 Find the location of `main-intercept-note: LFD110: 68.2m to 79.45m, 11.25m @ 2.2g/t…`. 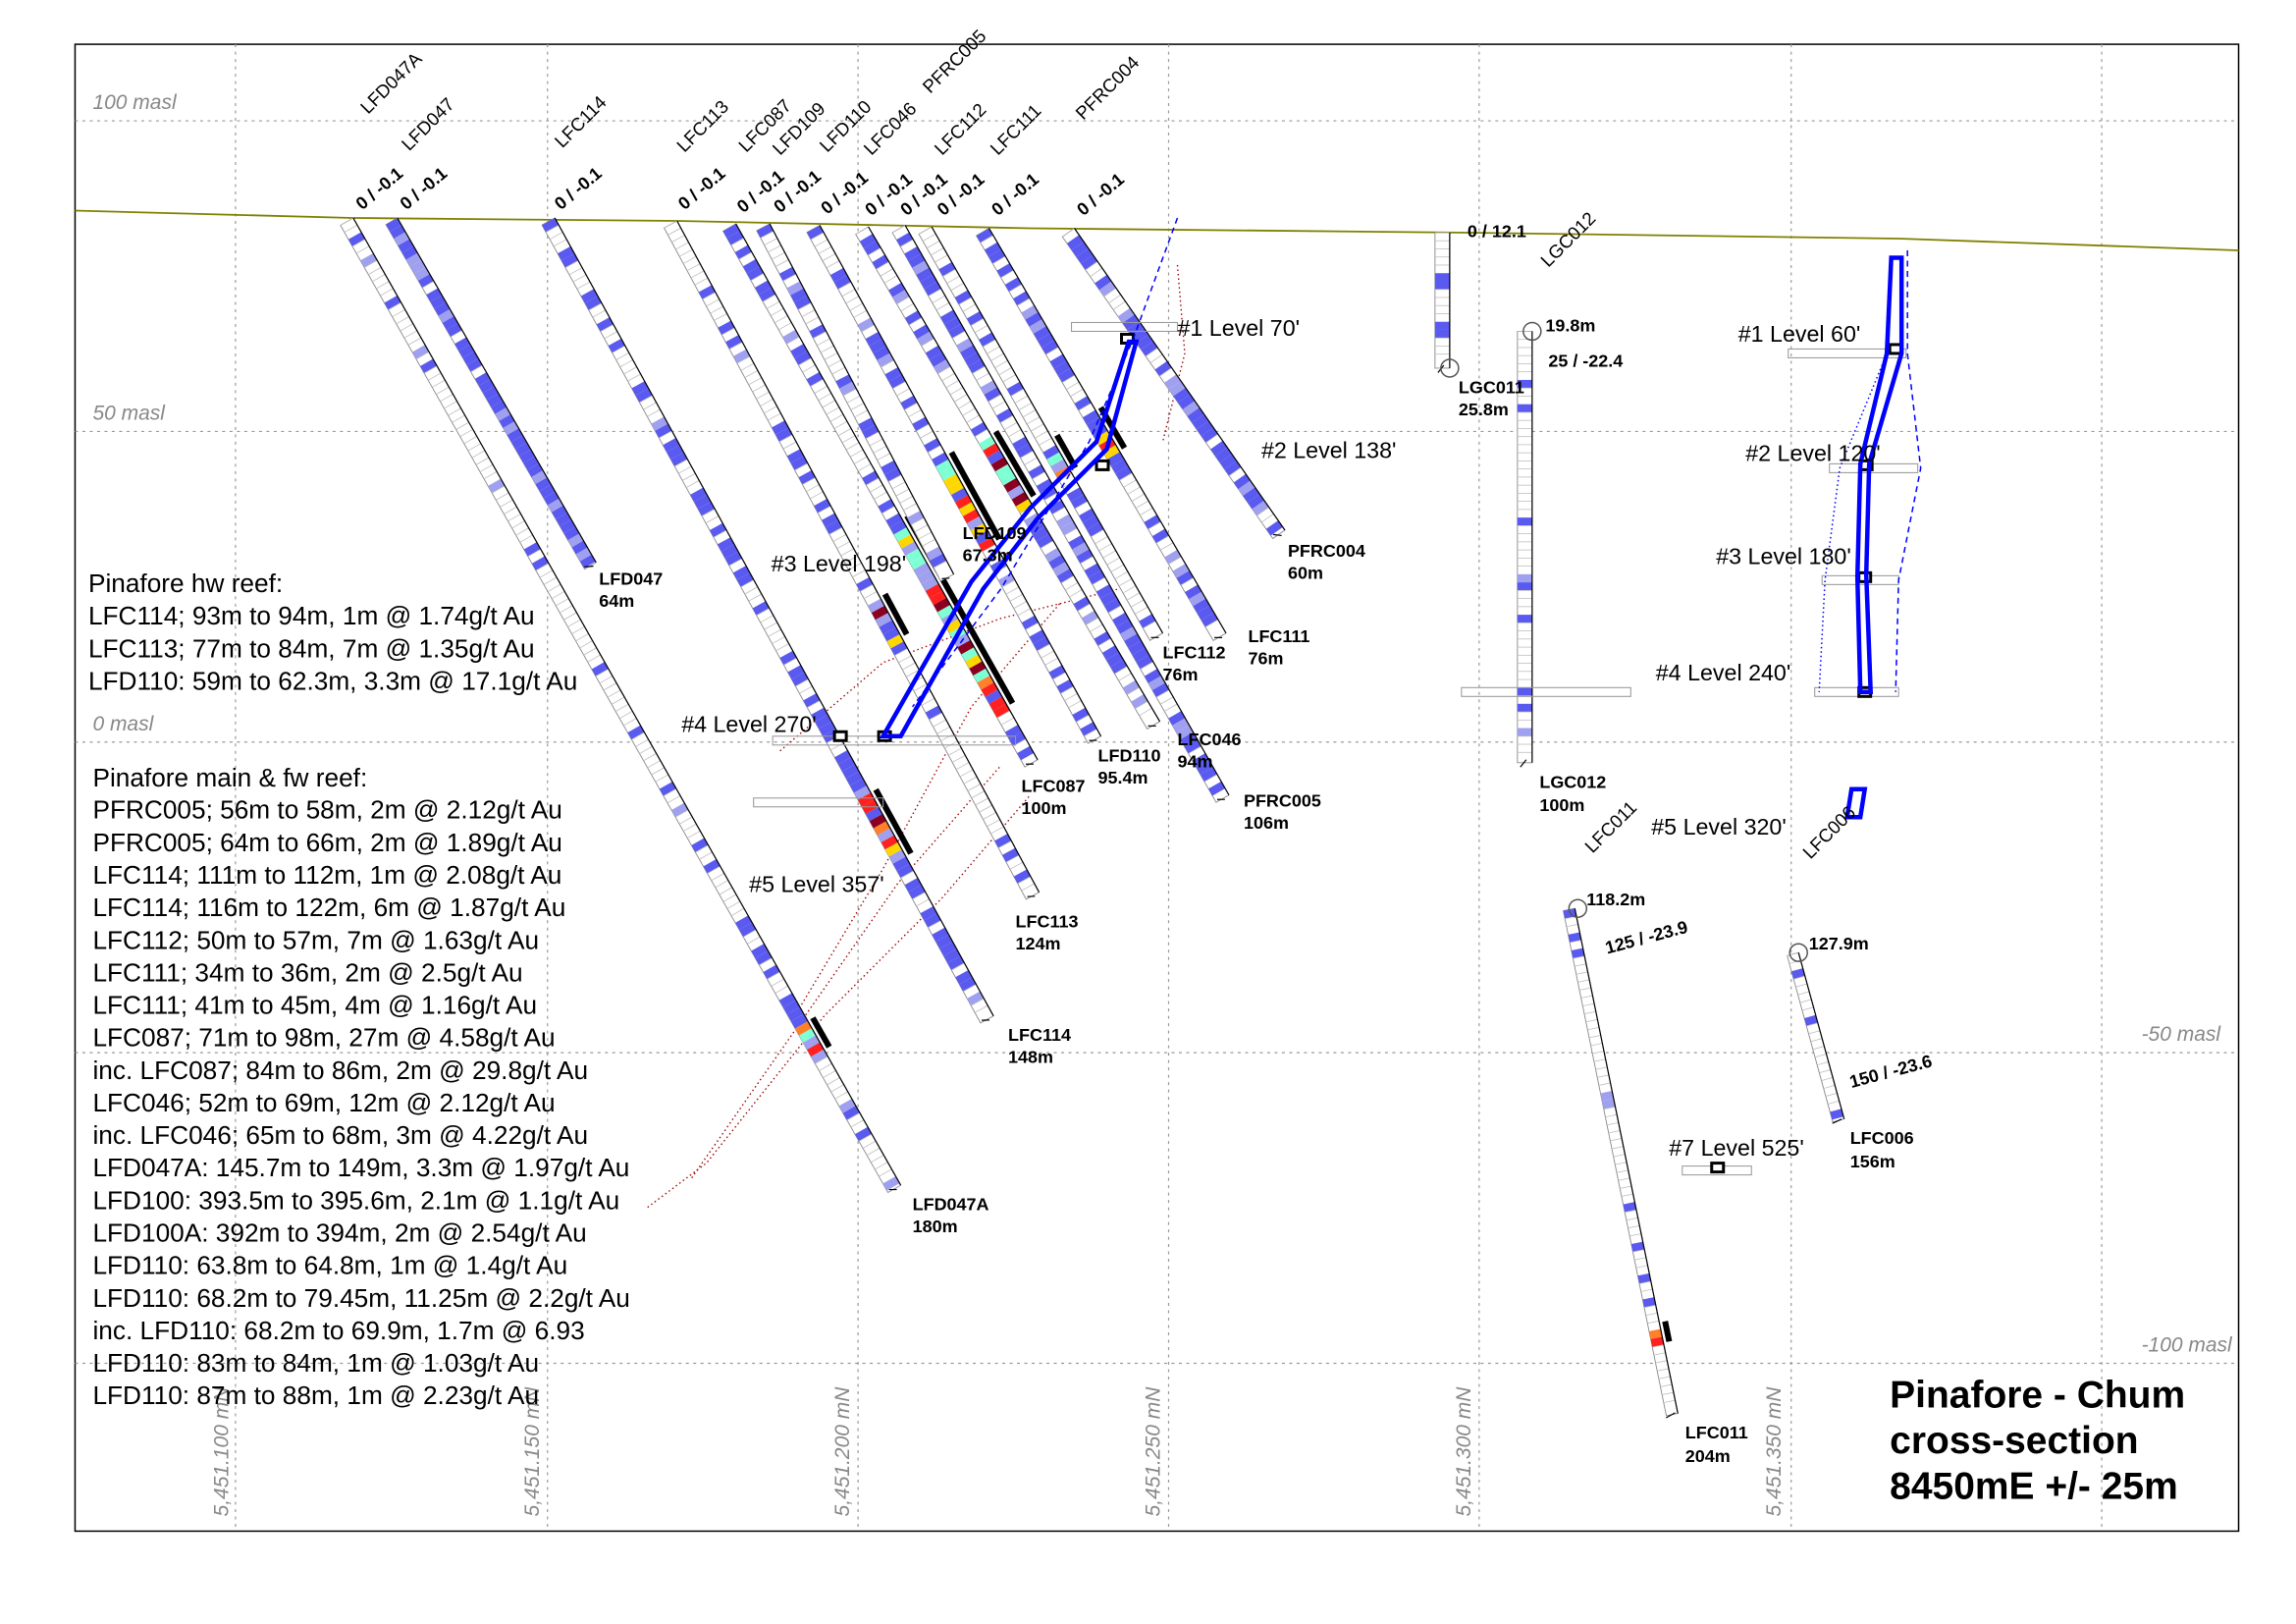

main-intercept-note: LFD110: 68.2m to 79.45m, 11.25m @ 2.2g/t… is located at coordinates (361, 1298).